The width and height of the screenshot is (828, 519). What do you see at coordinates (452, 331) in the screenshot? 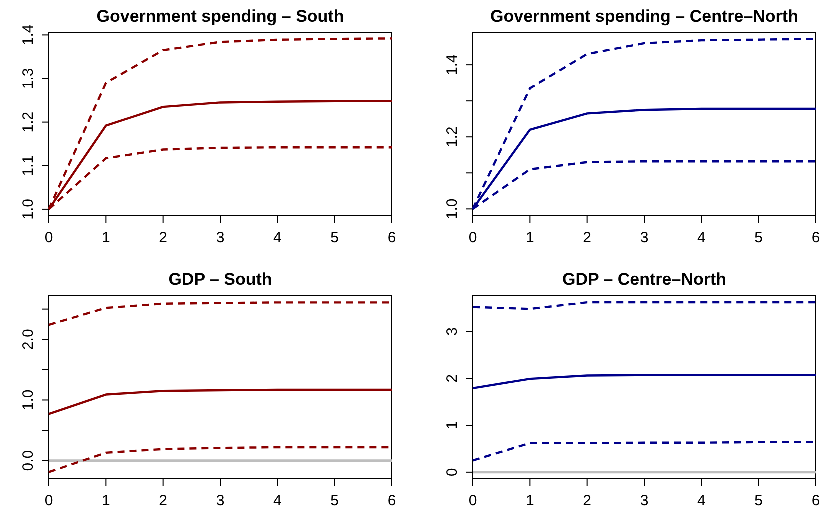
I see `y-tick-label: 3` at bounding box center [452, 331].